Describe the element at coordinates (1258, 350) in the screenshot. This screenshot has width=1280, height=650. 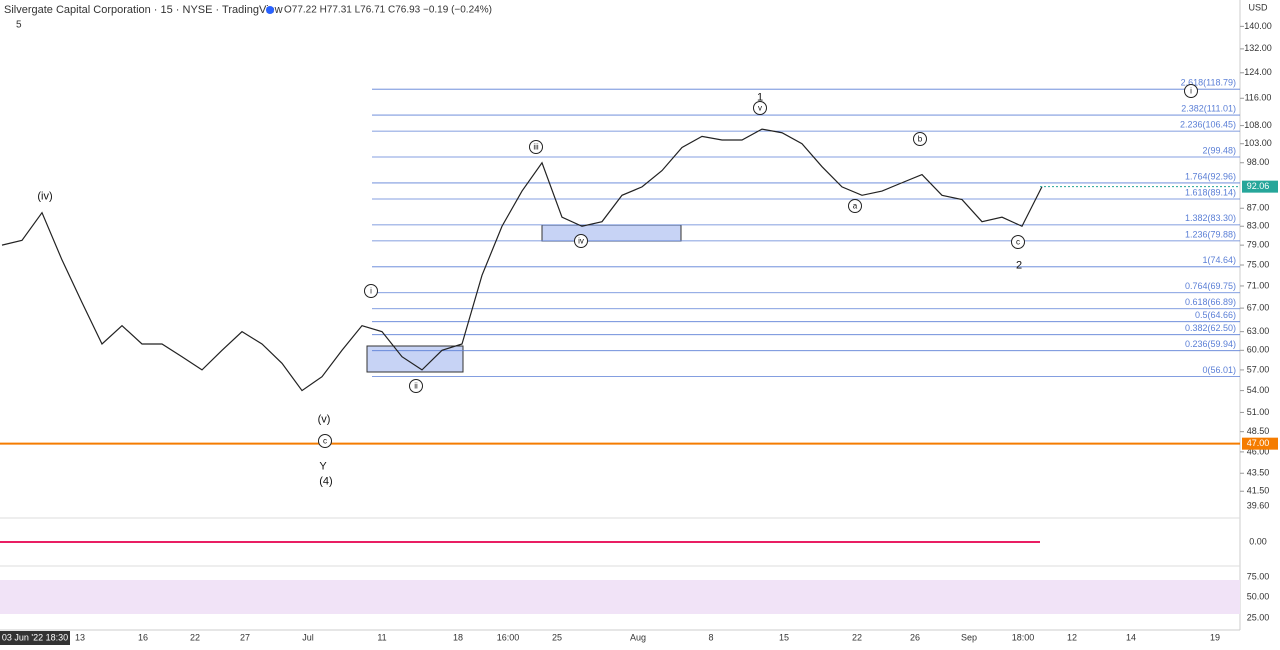
I see `y-tick-label: 60.00` at that location.